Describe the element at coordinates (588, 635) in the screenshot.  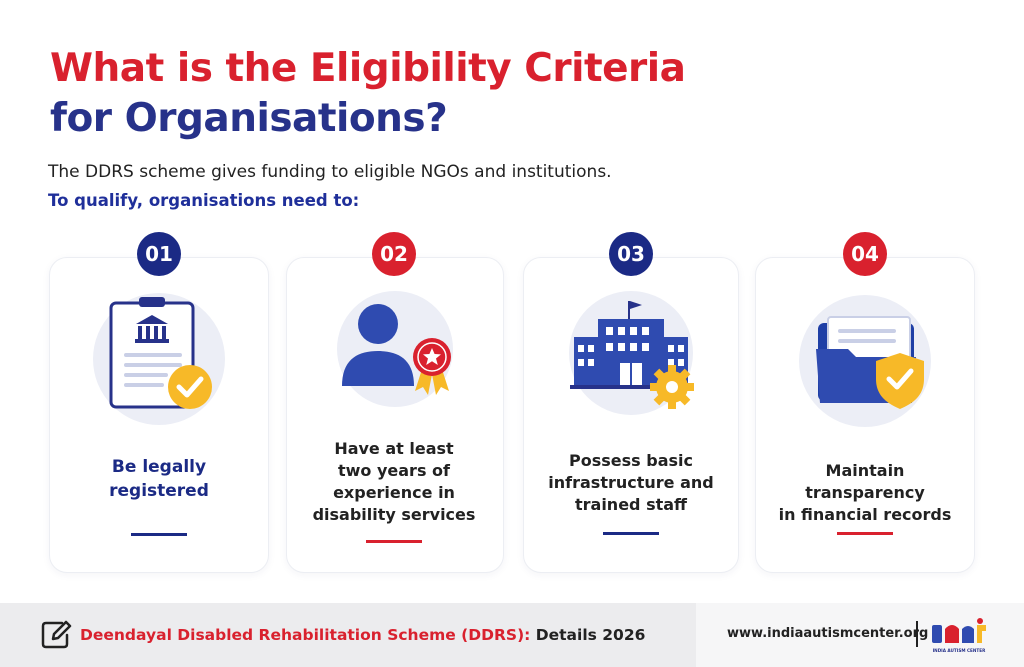
I see `footer-scheme-details: Details 2026` at that location.